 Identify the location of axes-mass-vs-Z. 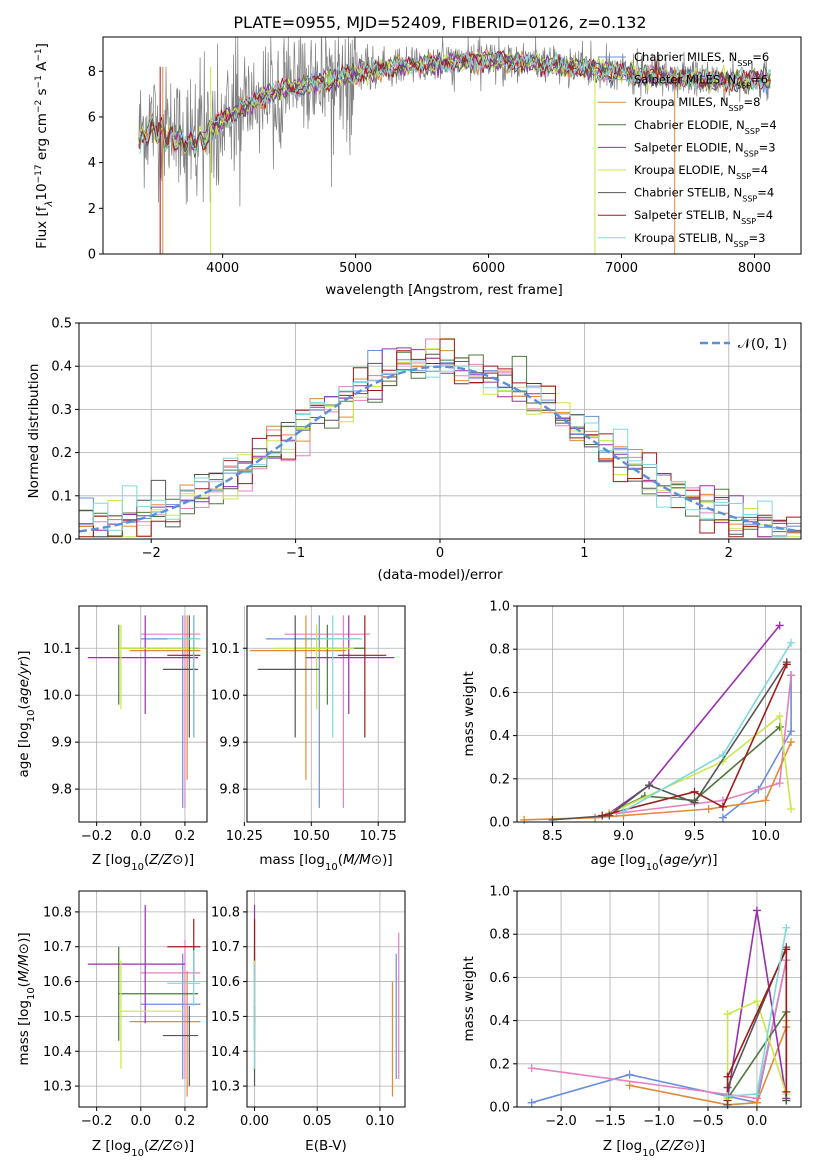
(143, 999).